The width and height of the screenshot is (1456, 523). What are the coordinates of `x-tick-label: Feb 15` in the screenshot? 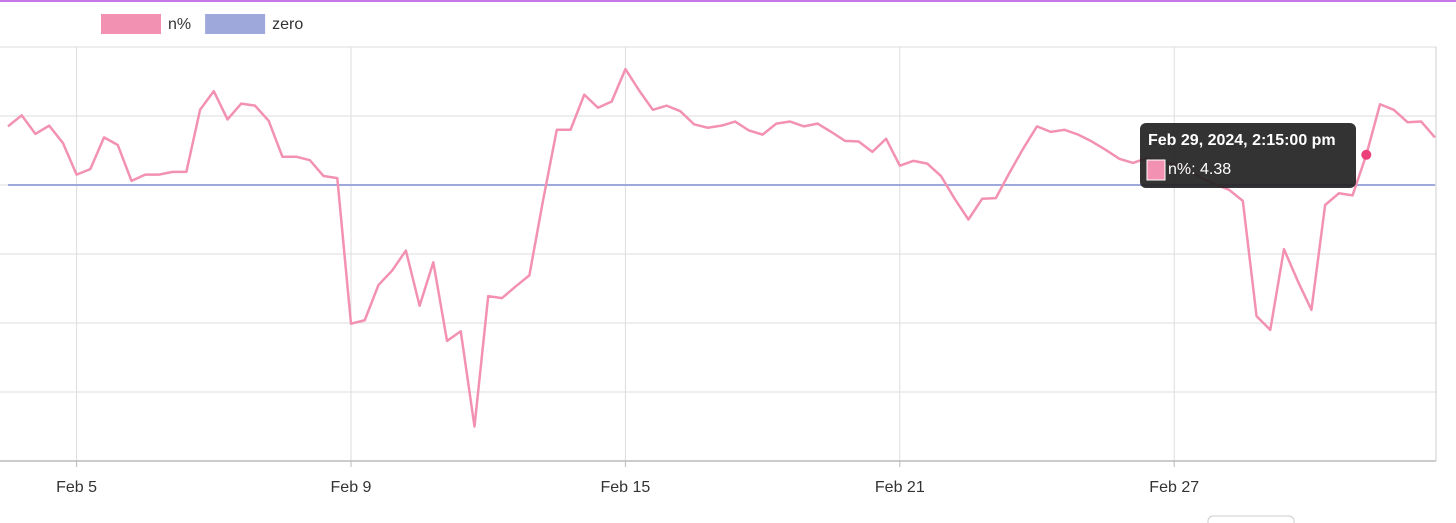 It's located at (626, 487).